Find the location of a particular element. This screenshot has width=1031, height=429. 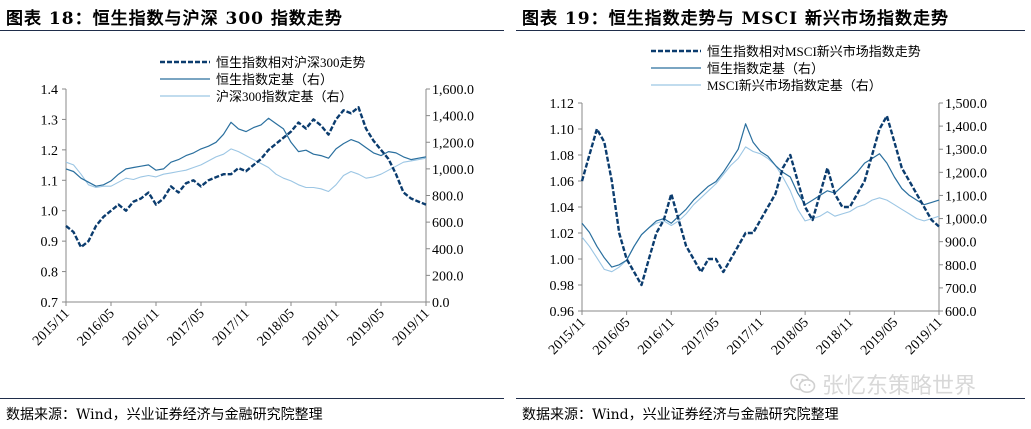

y-left-tick-label: 0.98 is located at coordinates (562, 286).